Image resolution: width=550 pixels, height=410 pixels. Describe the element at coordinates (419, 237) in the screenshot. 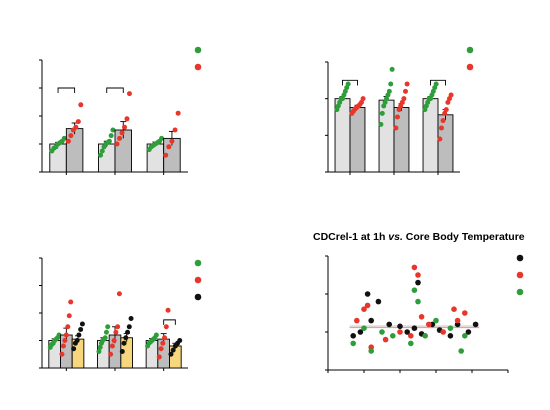

I see `chart-title: CDCrel-1 at 1h vs. Core Body Temperature` at that location.